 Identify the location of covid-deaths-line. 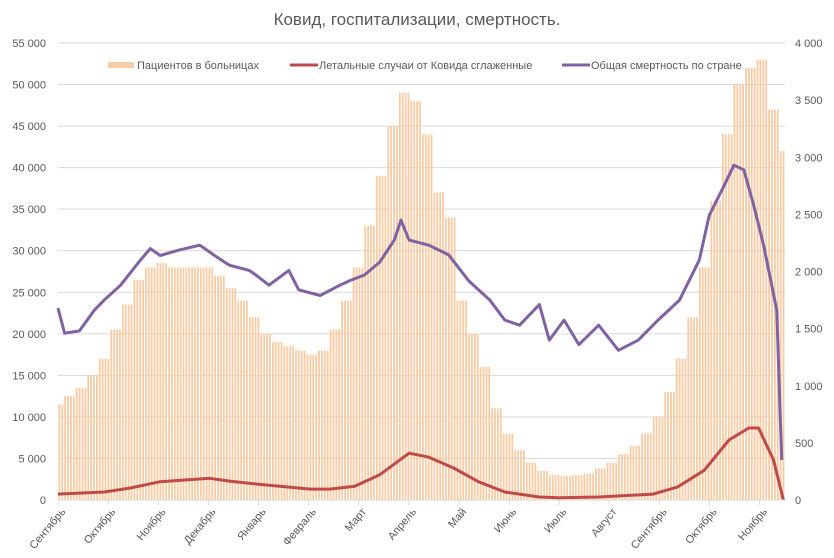
(421, 463).